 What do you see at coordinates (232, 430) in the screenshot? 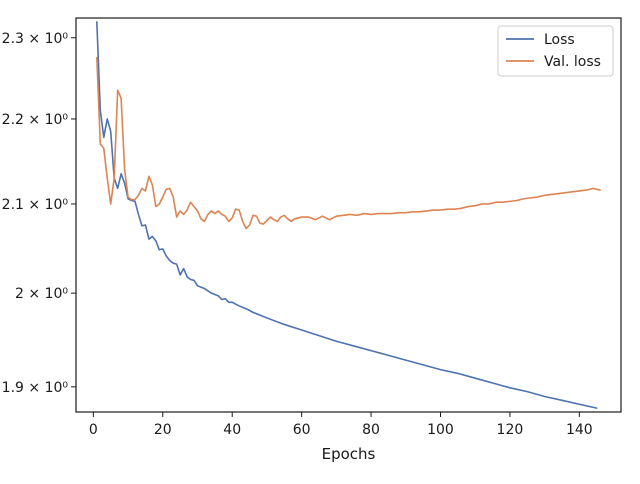
I see `x-tick-label: 40` at bounding box center [232, 430].